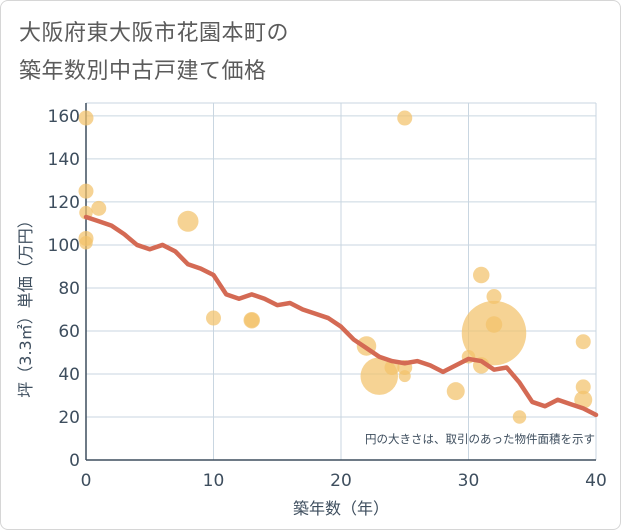 The height and width of the screenshot is (530, 621). I want to click on x-tick-label: 40, so click(596, 481).